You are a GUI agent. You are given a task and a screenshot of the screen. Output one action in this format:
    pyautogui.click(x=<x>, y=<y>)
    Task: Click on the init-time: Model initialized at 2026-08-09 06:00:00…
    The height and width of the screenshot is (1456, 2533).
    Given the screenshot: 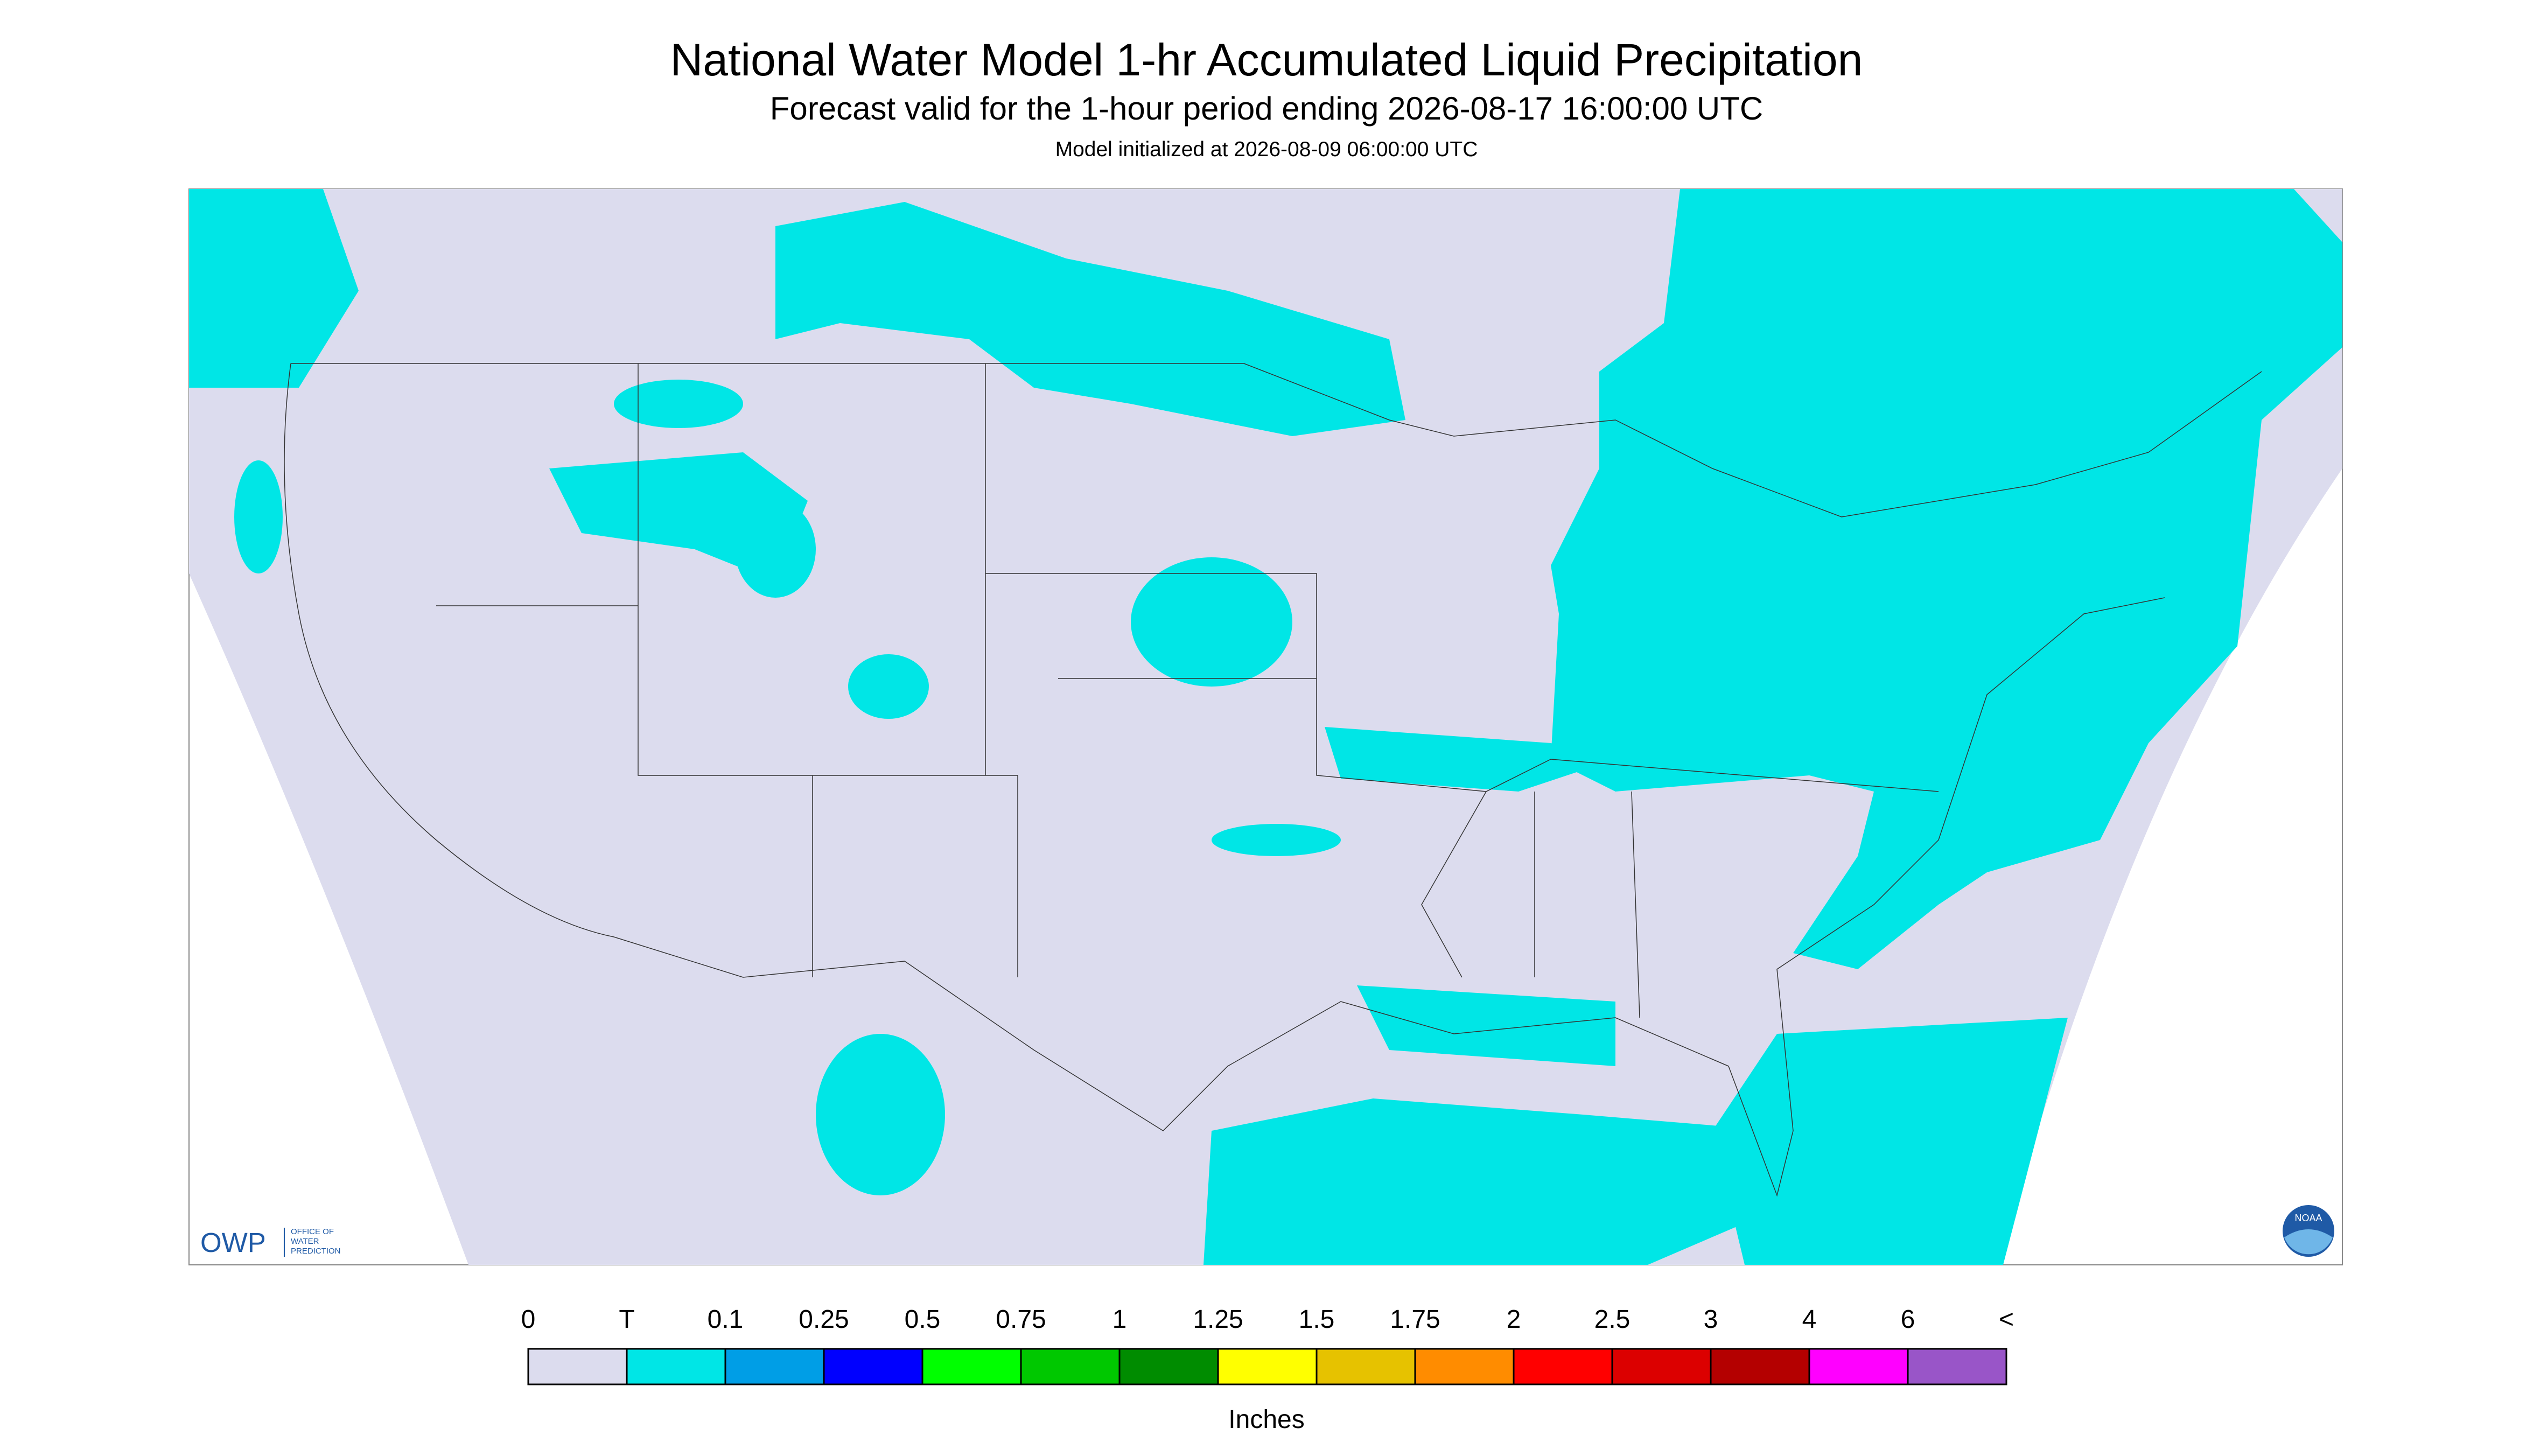 What is the action you would take?
    pyautogui.click(x=1266, y=149)
    